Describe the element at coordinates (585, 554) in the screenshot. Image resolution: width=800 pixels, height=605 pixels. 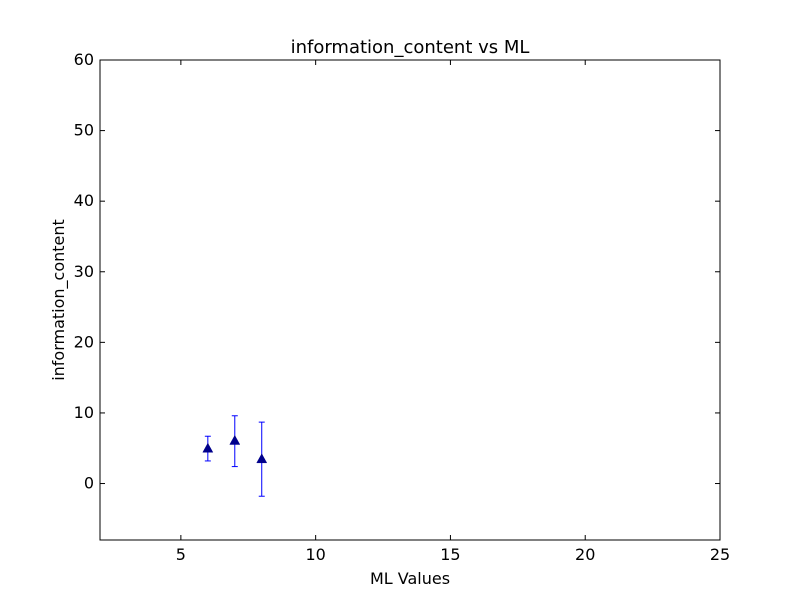
I see `x-tick-label: 20` at that location.